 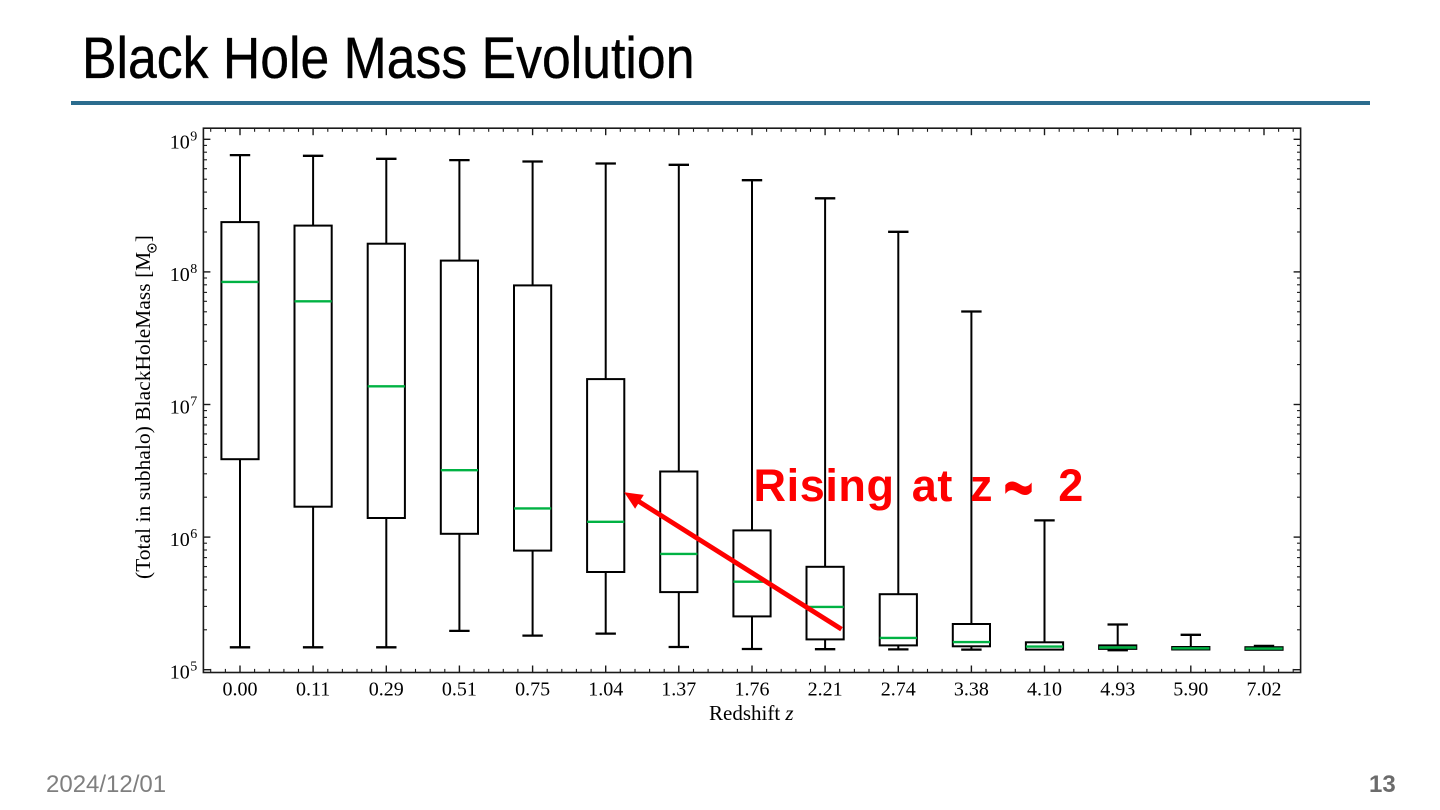 I want to click on svg-text: 1.37, so click(x=678, y=690).